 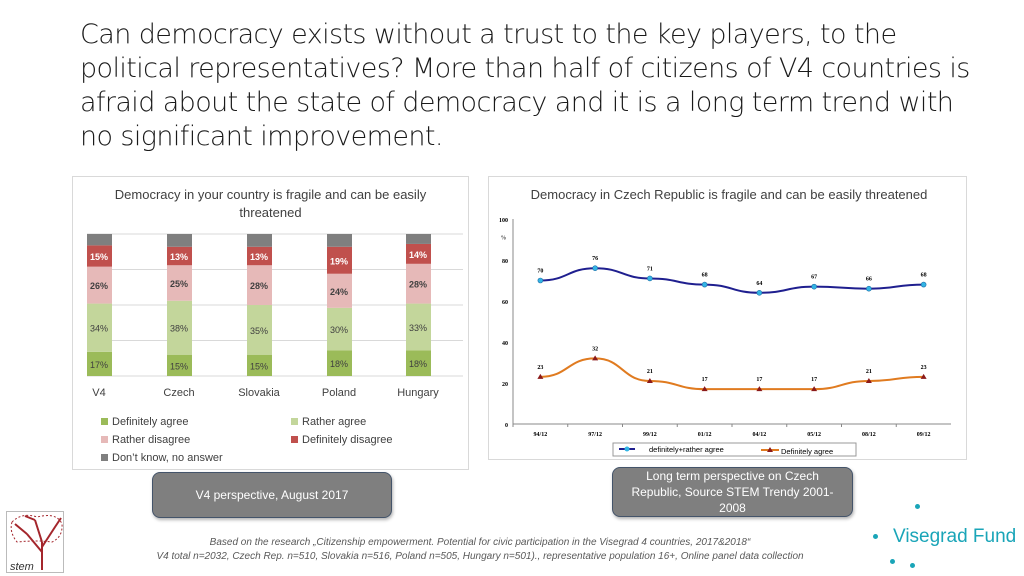 What do you see at coordinates (22, 567) in the screenshot?
I see `stem-logo-text: stem` at bounding box center [22, 567].